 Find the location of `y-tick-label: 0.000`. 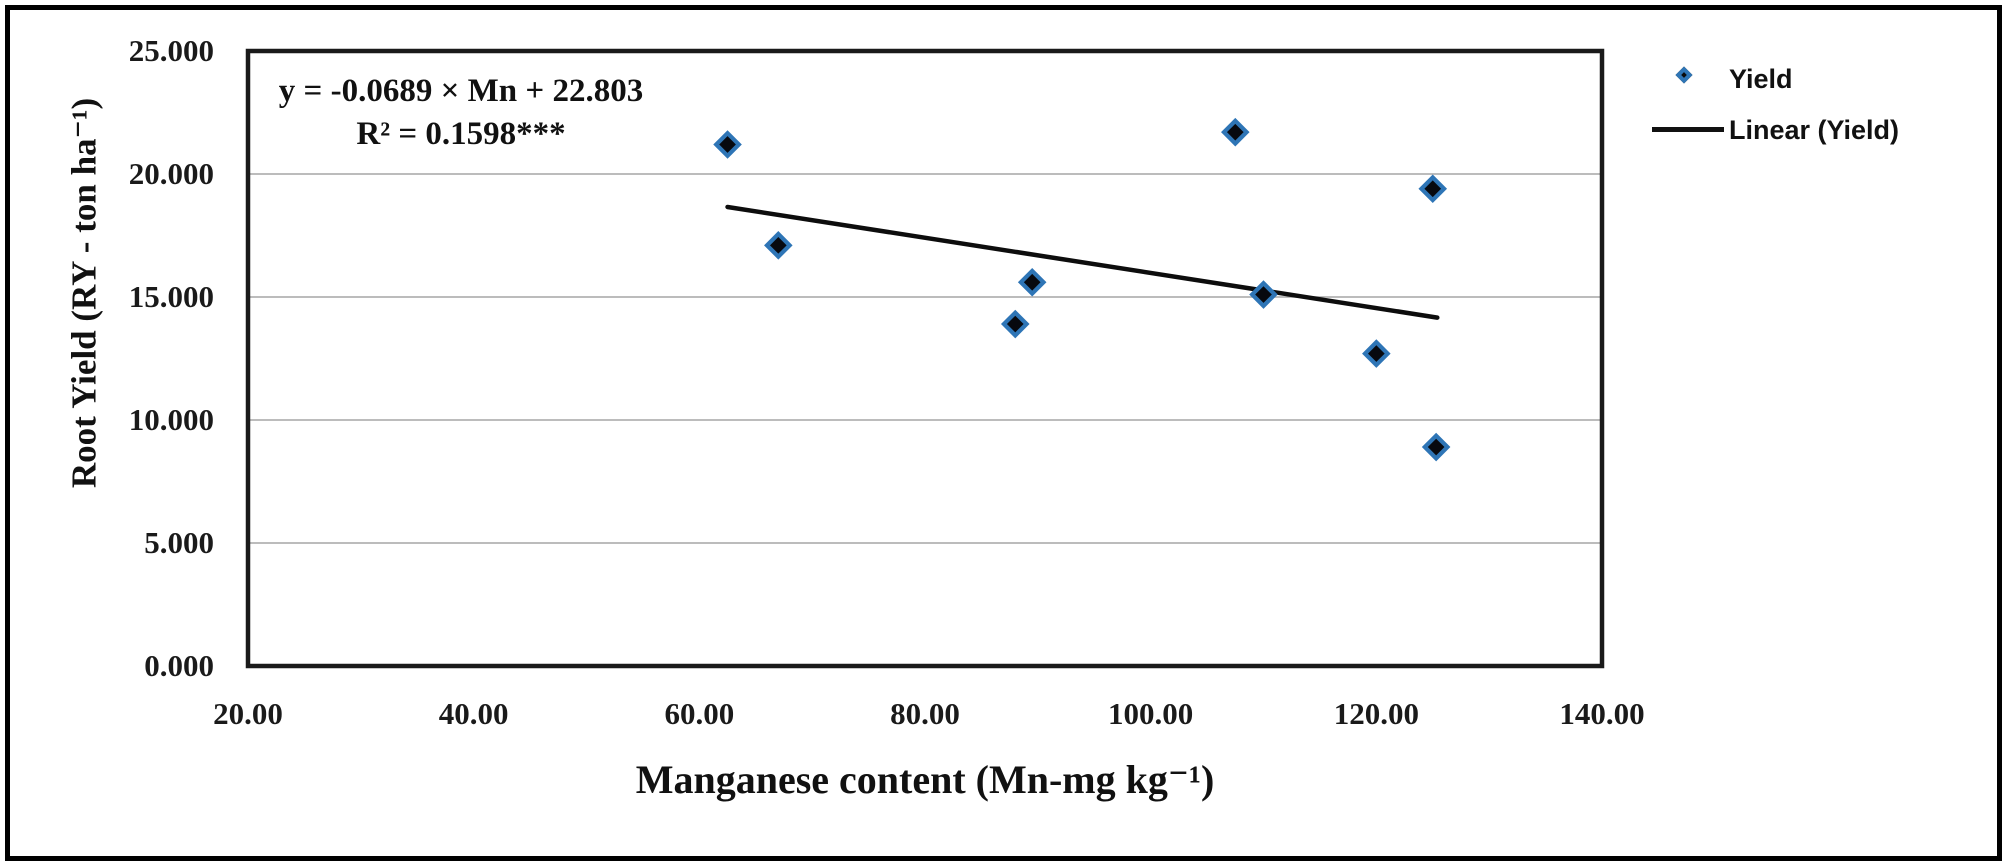

y-tick-label: 0.000 is located at coordinates (179, 665).